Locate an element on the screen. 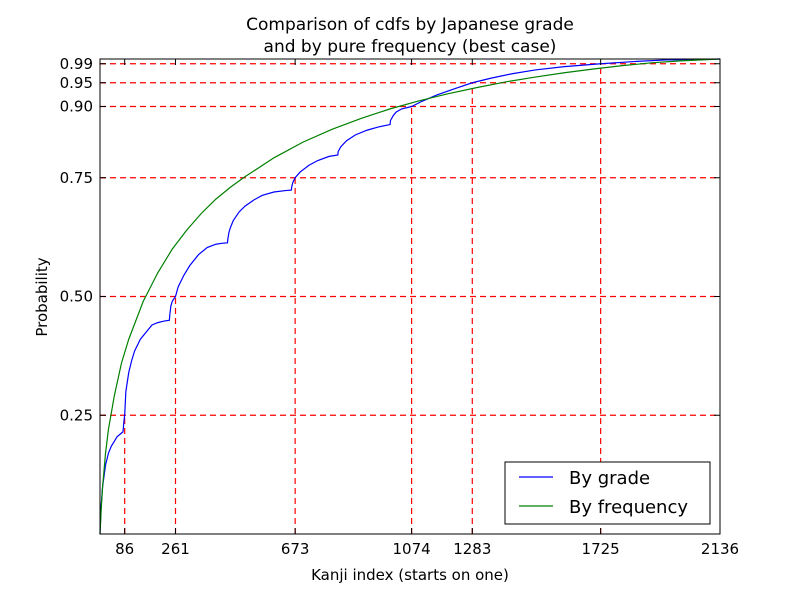  legend-label-by-grade: By grade is located at coordinates (609, 478).